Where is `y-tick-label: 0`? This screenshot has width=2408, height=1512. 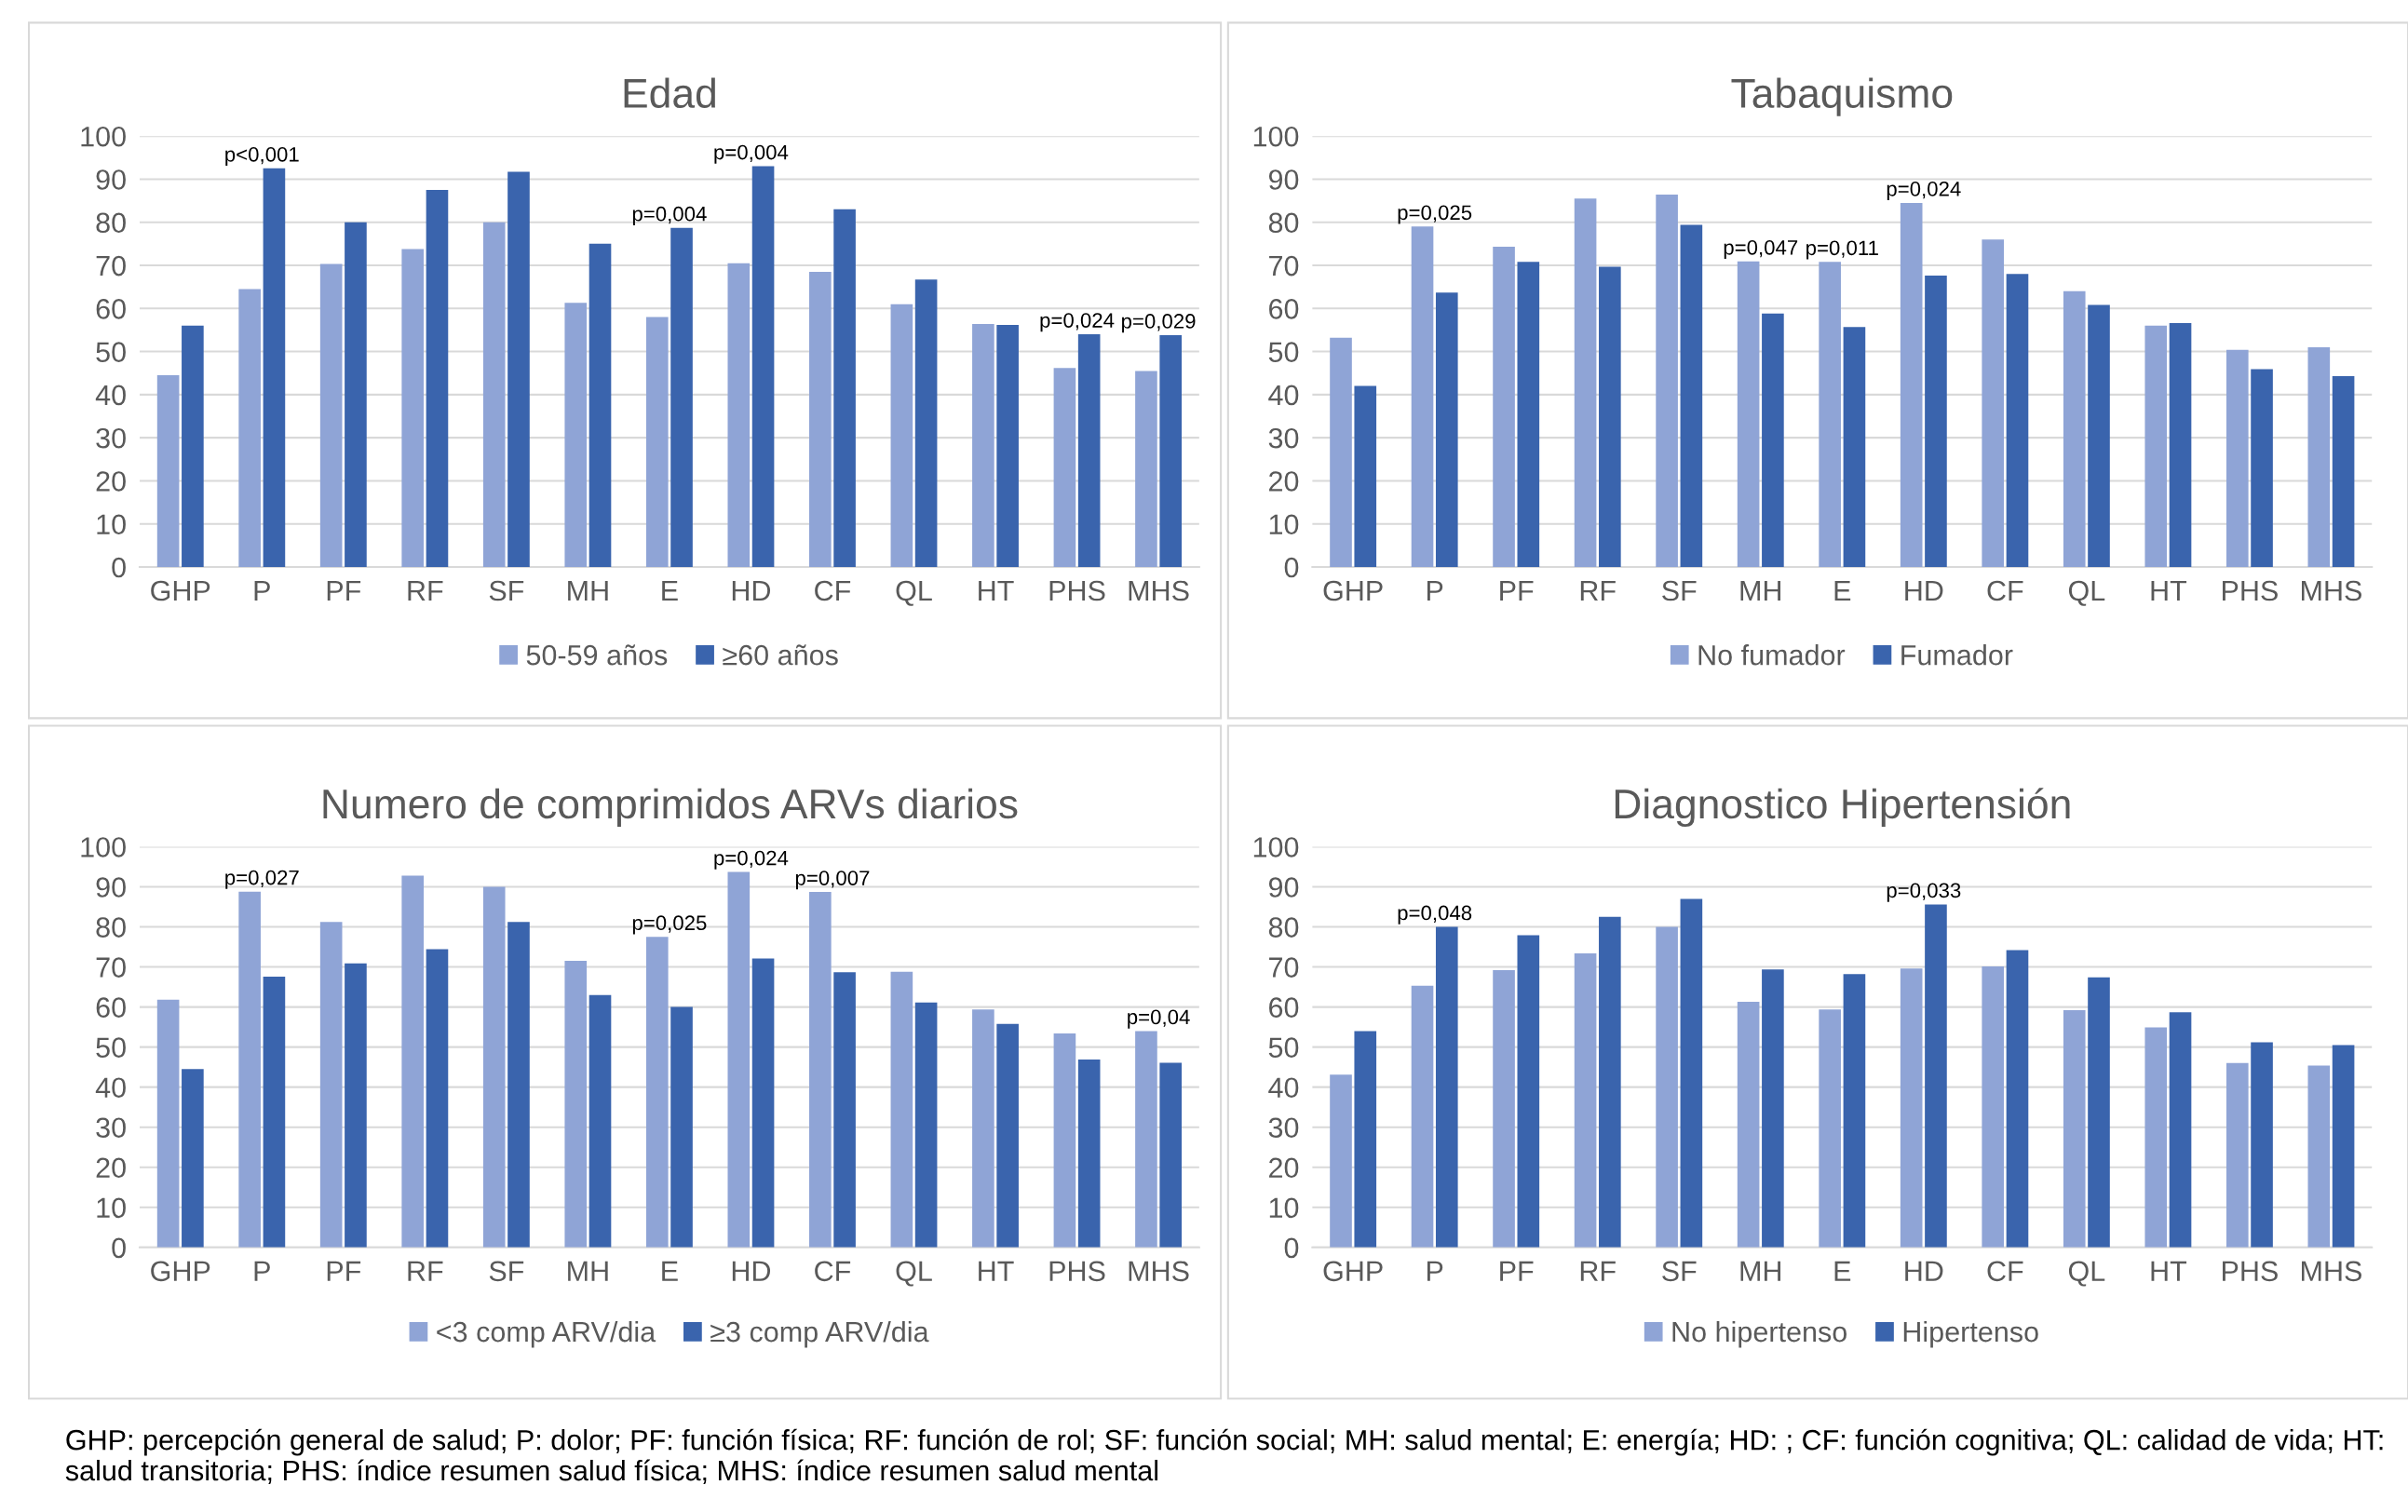
y-tick-label: 0 is located at coordinates (1291, 567).